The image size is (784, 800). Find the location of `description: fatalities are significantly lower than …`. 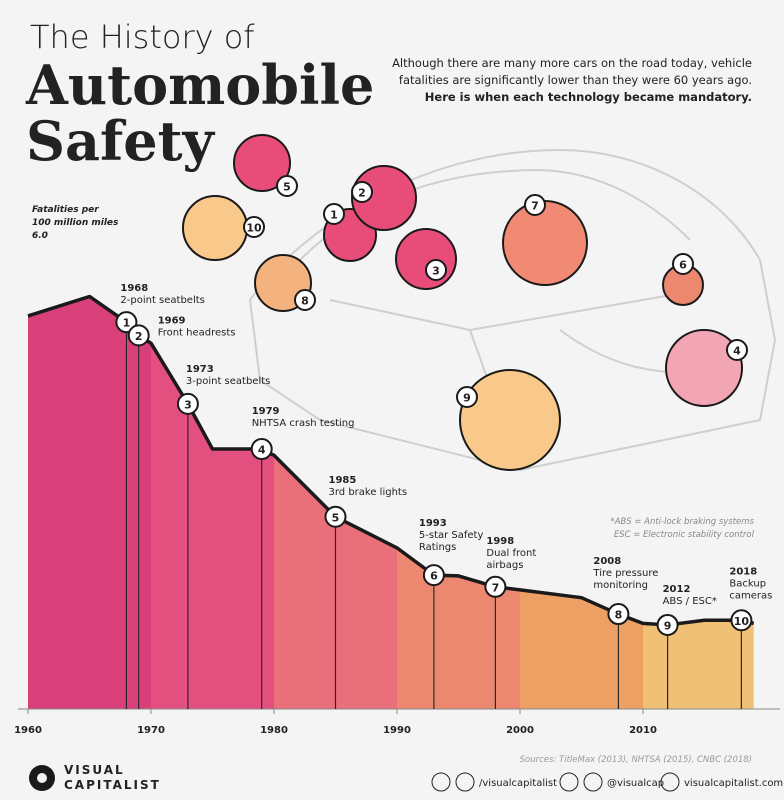

description: fatalities are significantly lower than … is located at coordinates (575, 80).